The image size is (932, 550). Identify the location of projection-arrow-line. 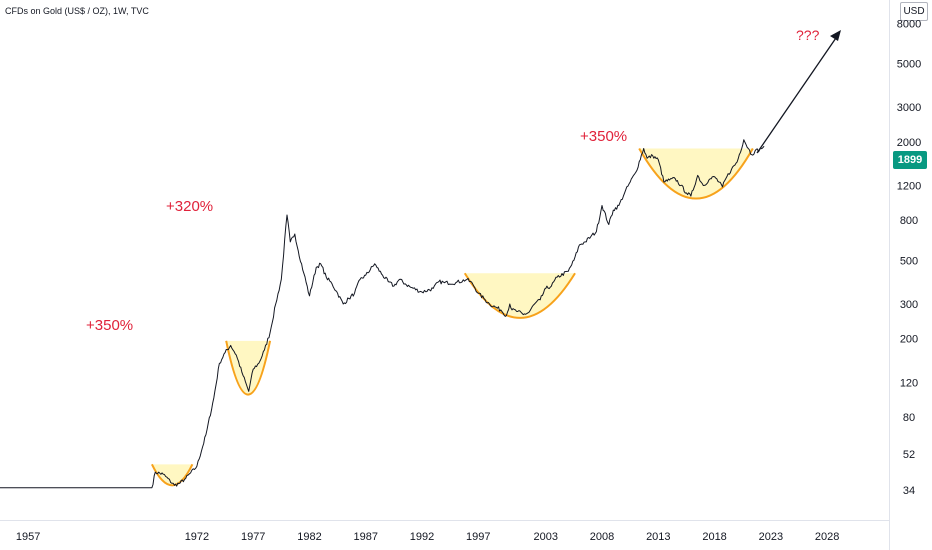
(797, 94).